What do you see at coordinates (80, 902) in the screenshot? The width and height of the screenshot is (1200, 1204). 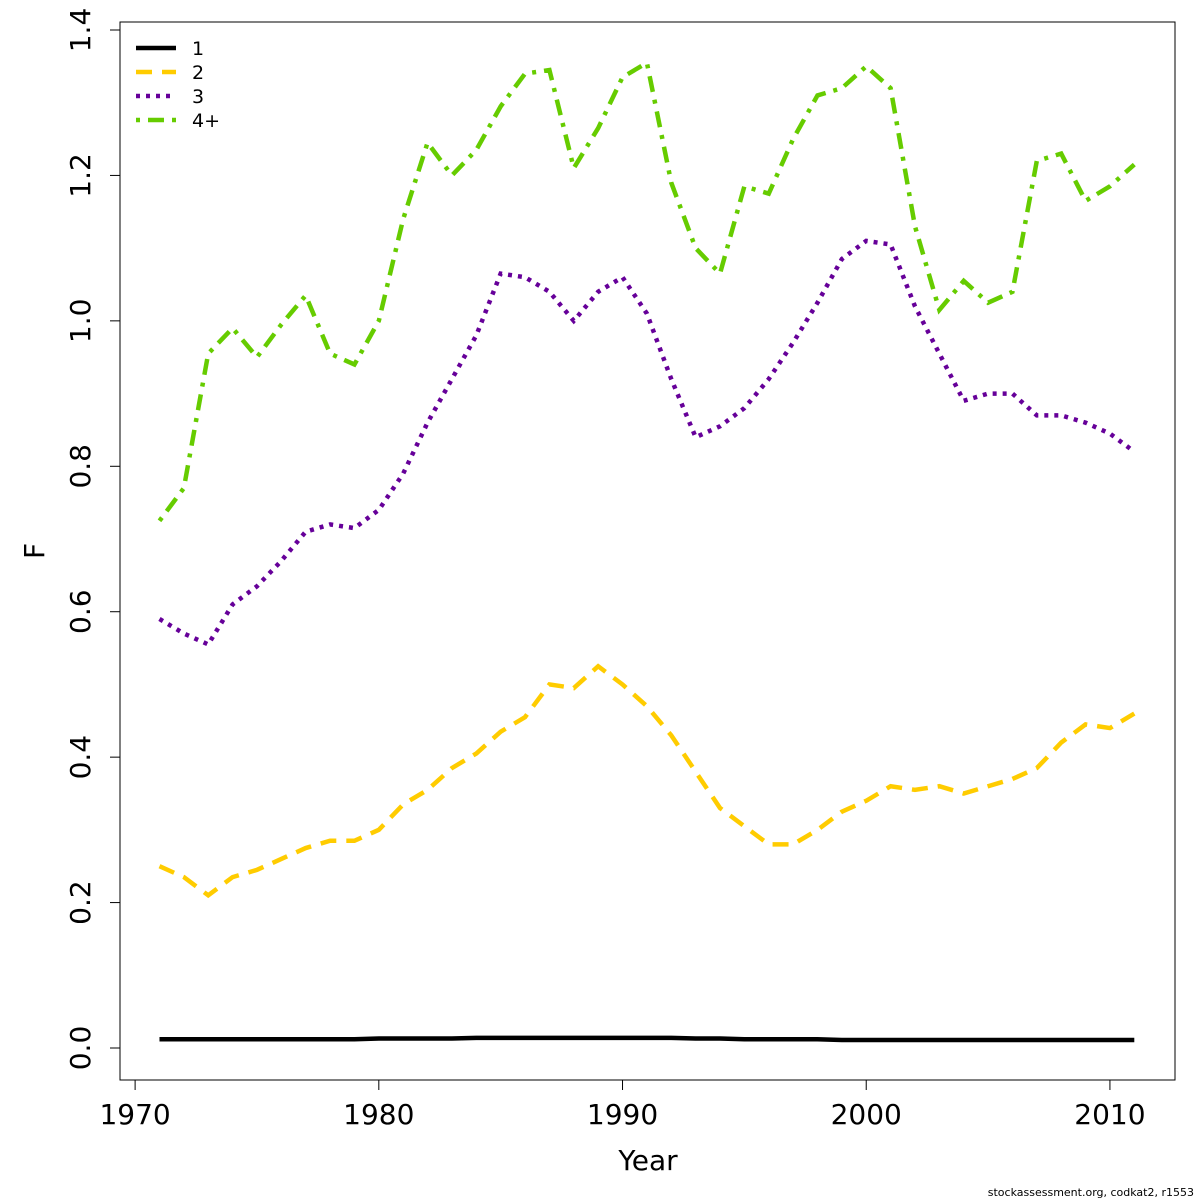 I see `y-tick-label: 0.2` at bounding box center [80, 902].